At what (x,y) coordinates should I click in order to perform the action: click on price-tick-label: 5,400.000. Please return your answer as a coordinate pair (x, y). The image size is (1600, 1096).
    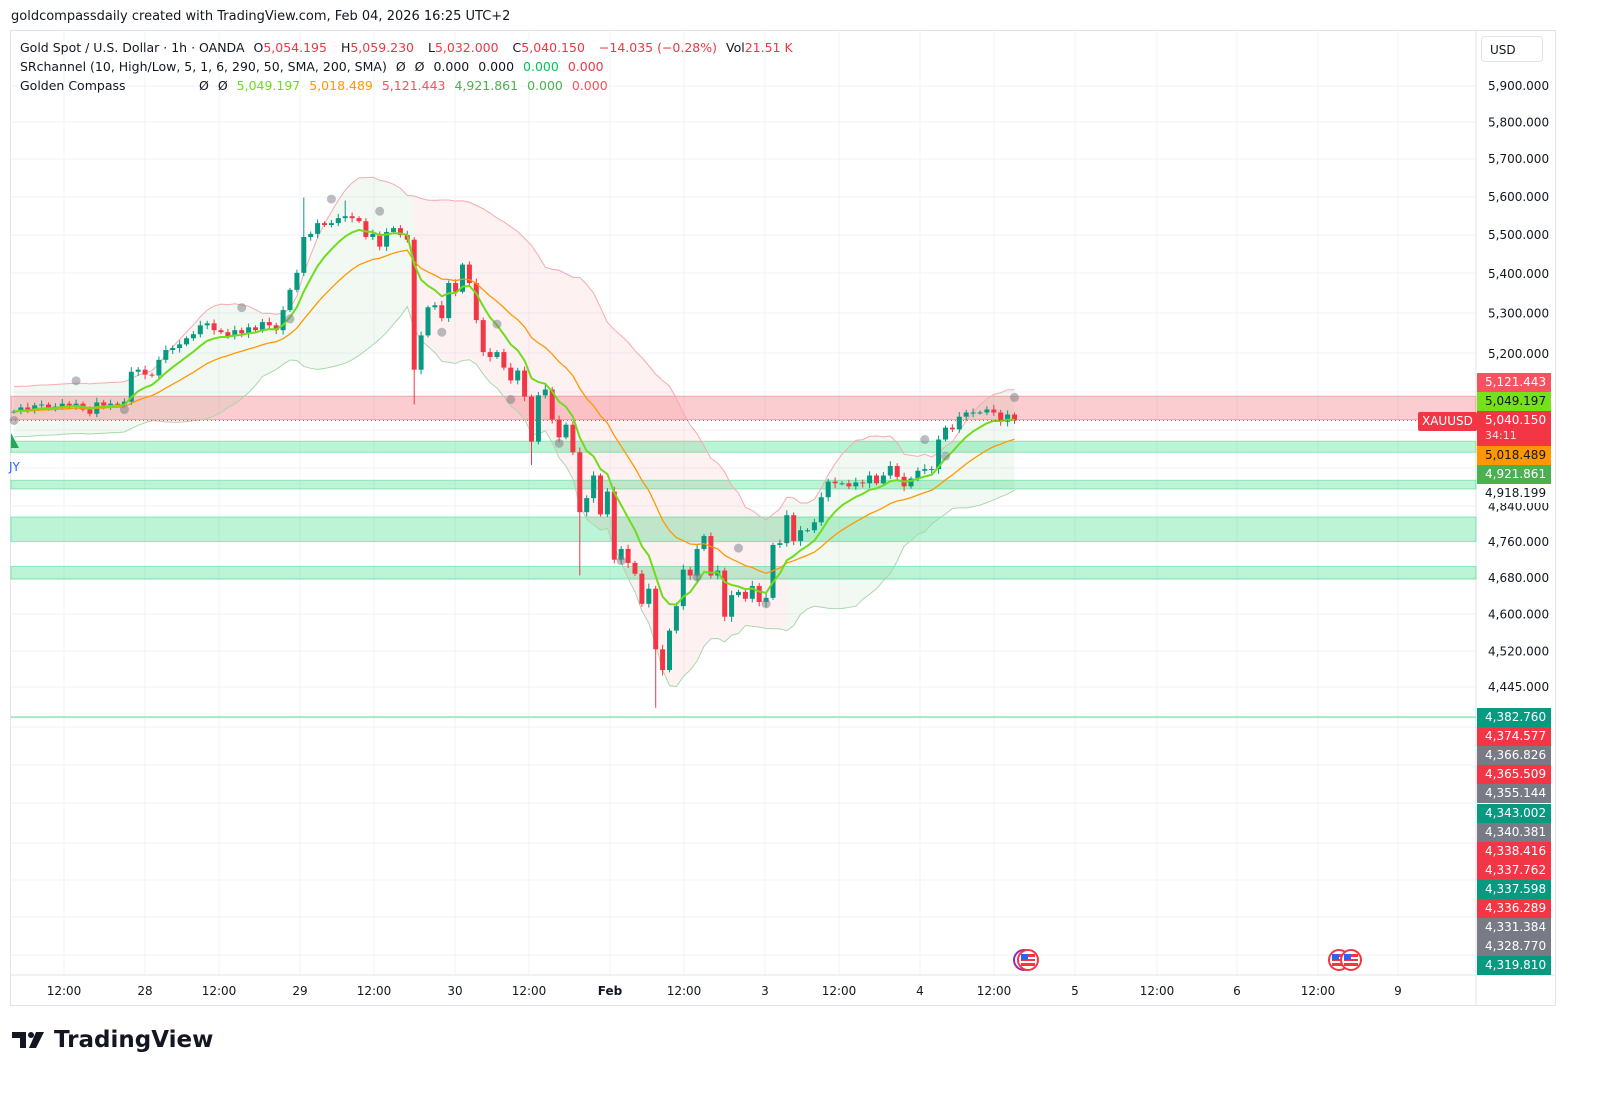
    Looking at the image, I should click on (1518, 274).